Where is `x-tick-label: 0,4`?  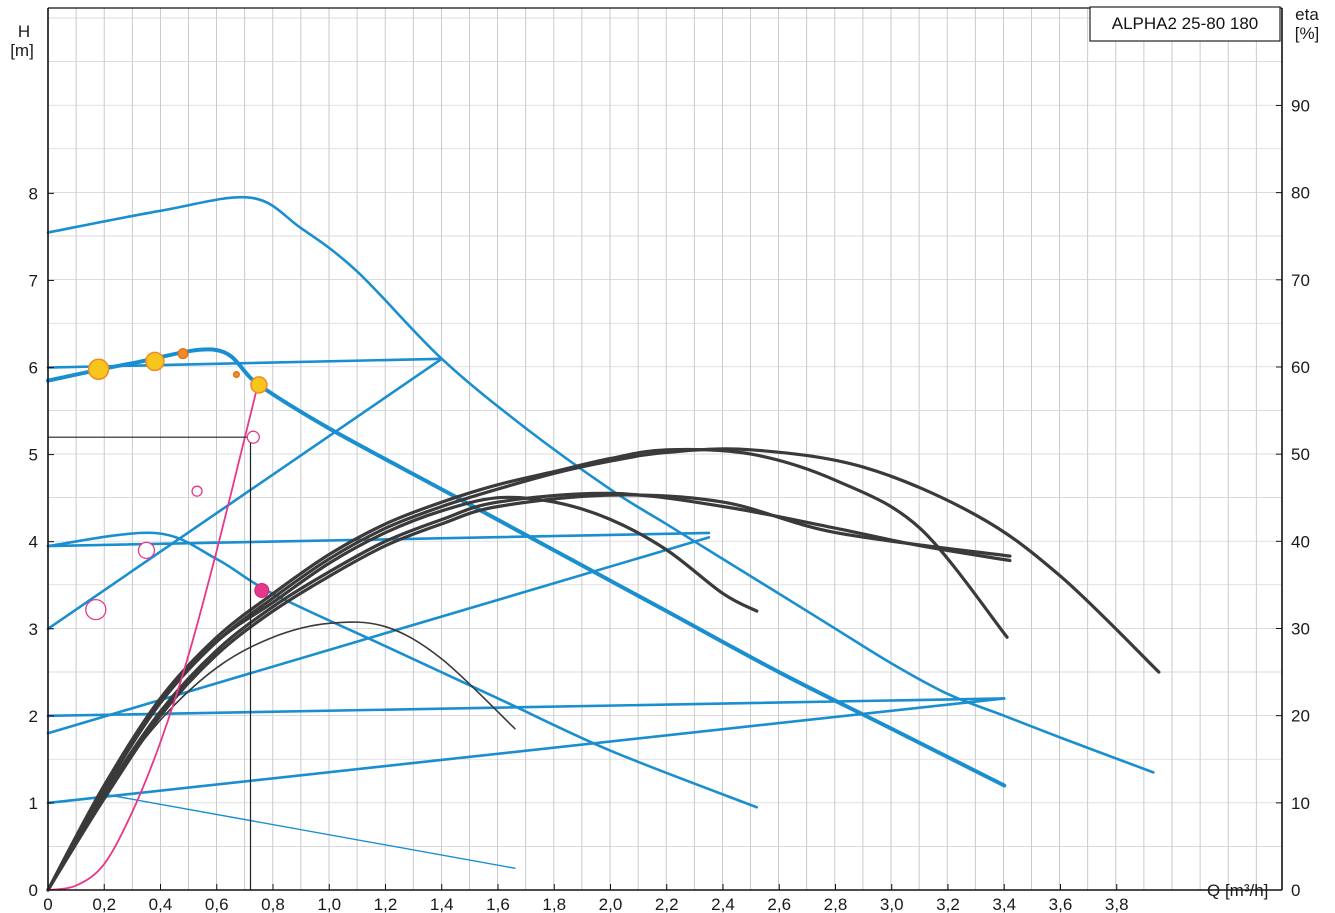
x-tick-label: 0,4 is located at coordinates (161, 904).